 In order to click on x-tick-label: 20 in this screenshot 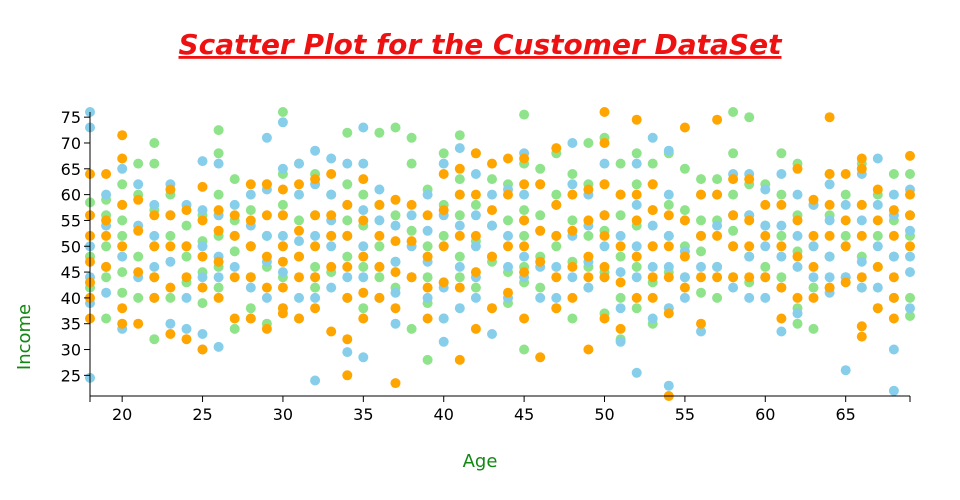, I will do `click(122, 414)`.